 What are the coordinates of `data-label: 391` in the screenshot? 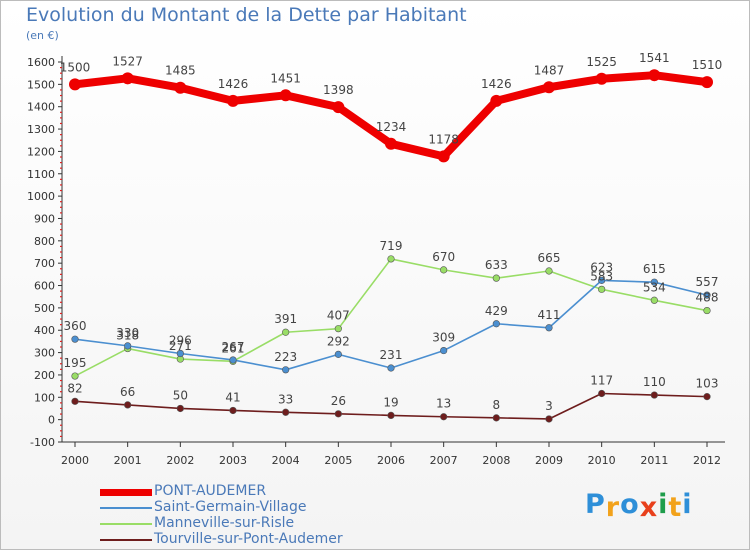 It's located at (285, 319).